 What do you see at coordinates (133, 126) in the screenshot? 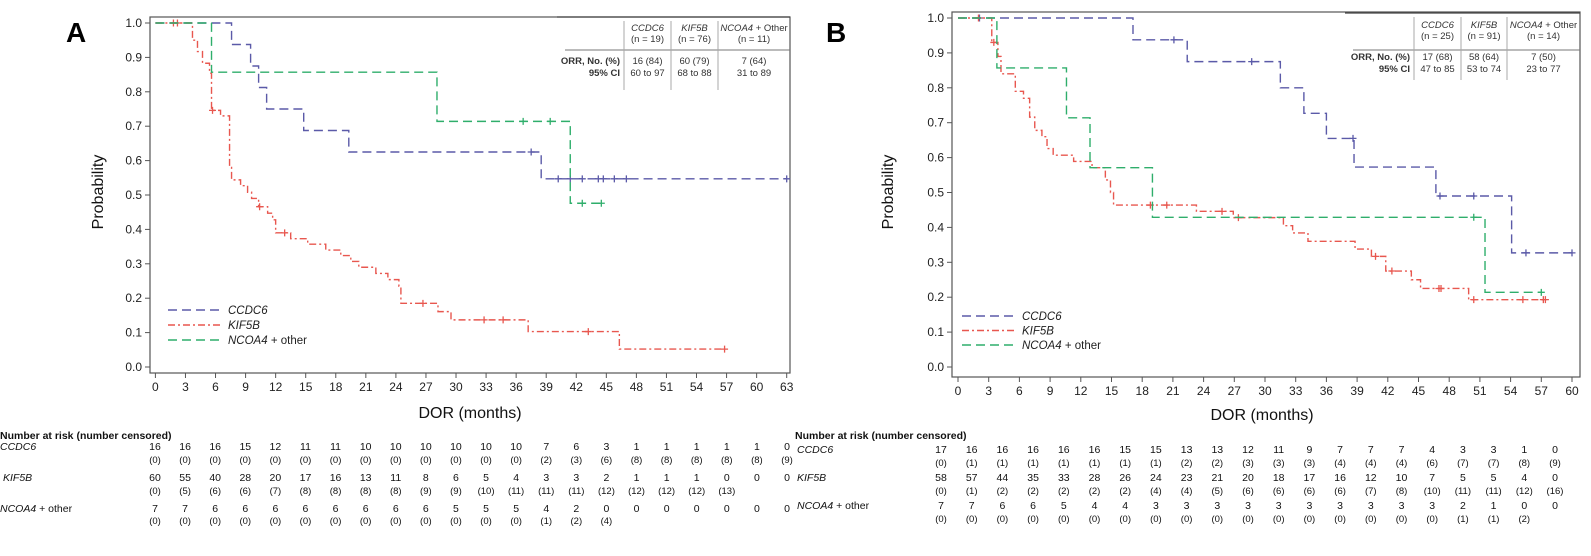
I see `y-tick-label: 0.7` at bounding box center [133, 126].